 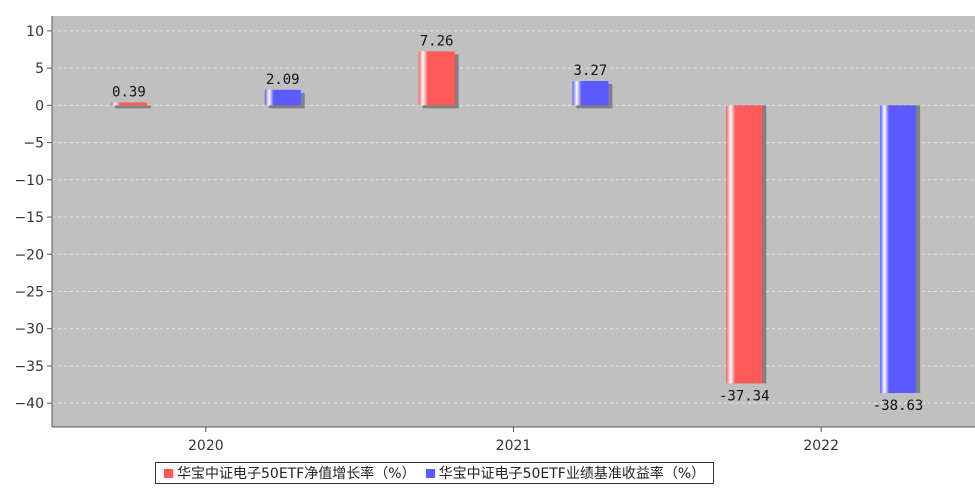 What do you see at coordinates (744, 396) in the screenshot?
I see `data-label: -37.34` at bounding box center [744, 396].